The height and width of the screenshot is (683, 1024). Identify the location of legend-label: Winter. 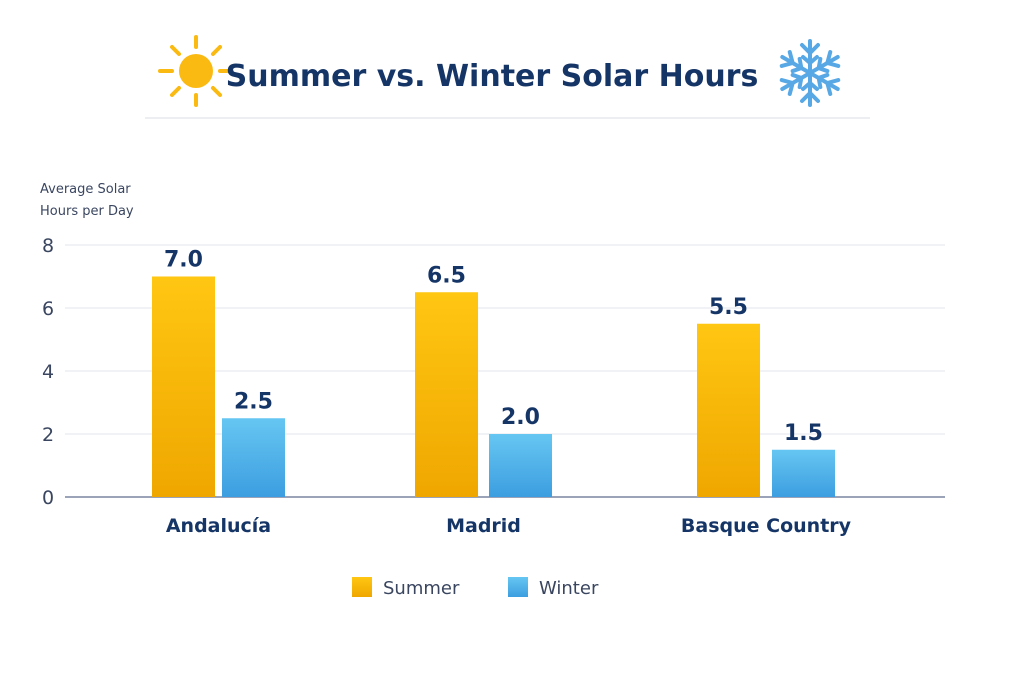
(569, 588).